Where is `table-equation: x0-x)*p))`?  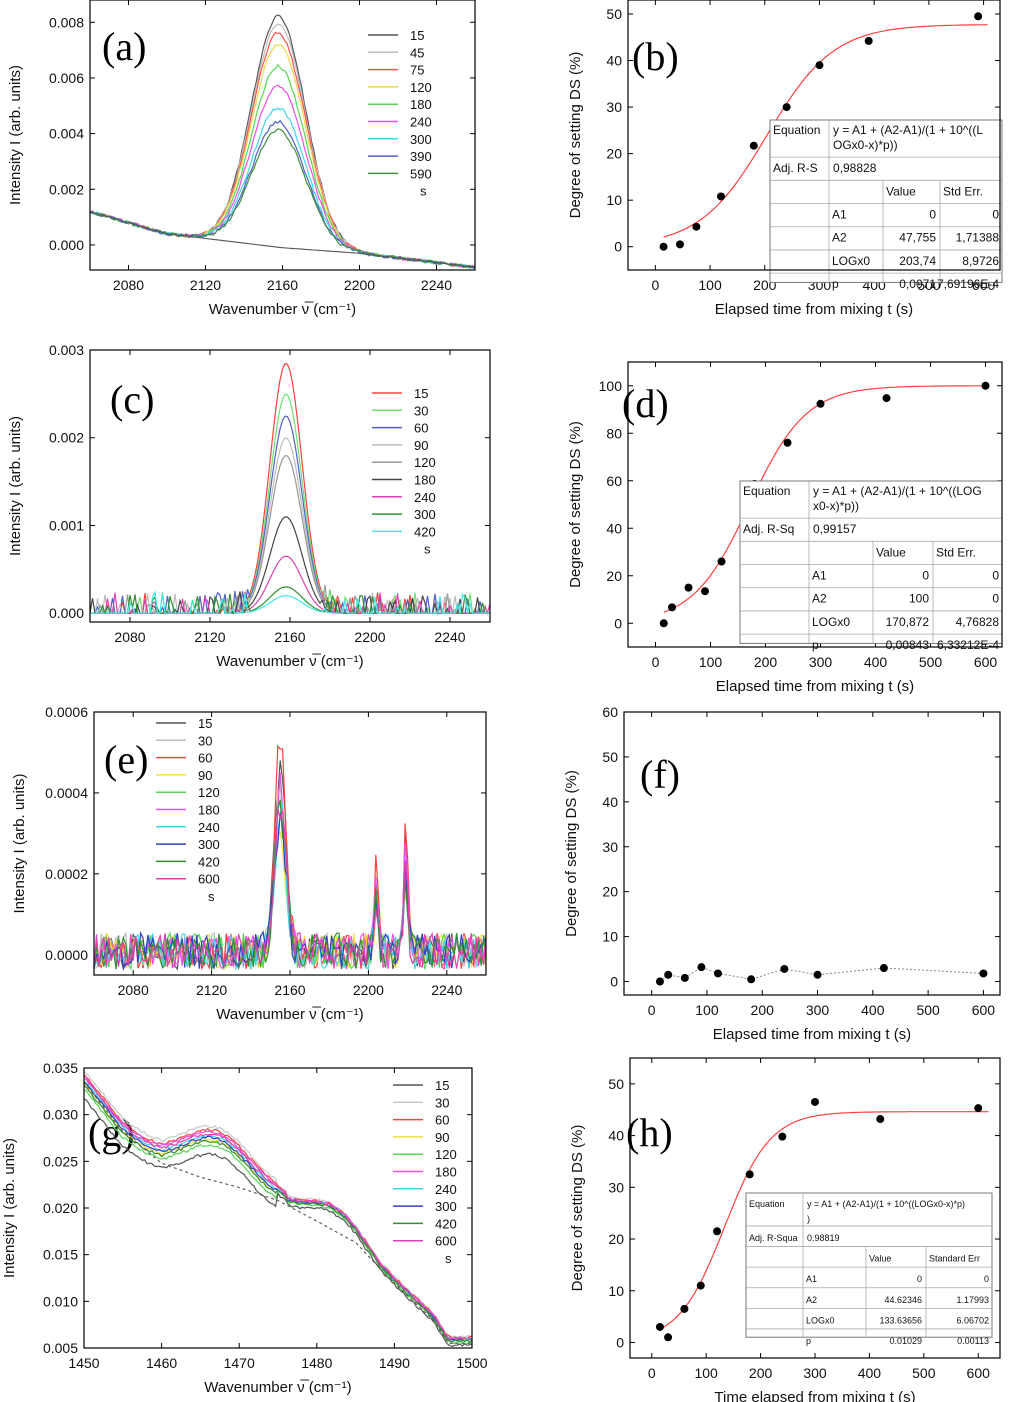 table-equation: x0-x)*p)) is located at coordinates (836, 506).